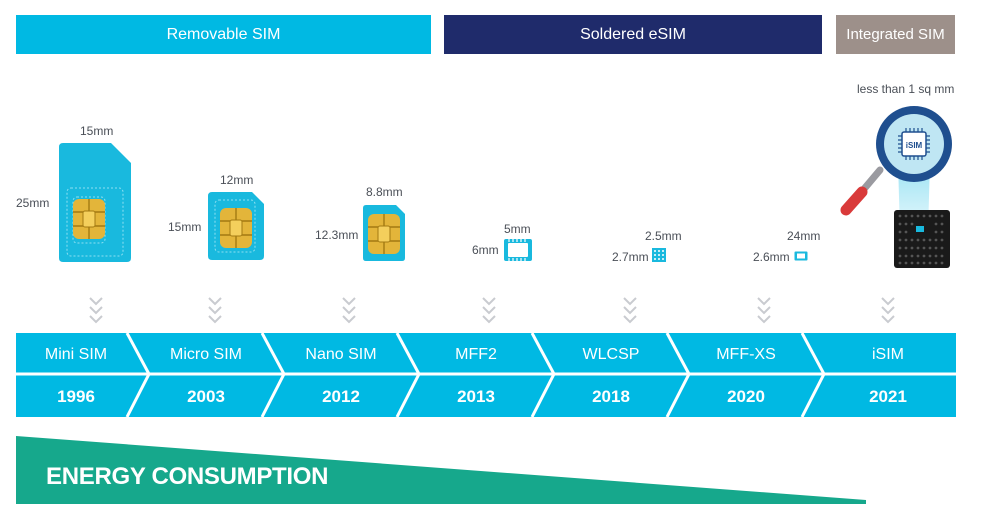 This screenshot has height=523, width=1000. What do you see at coordinates (630, 257) in the screenshot?
I see `wlcsp-height: 2.7mm` at bounding box center [630, 257].